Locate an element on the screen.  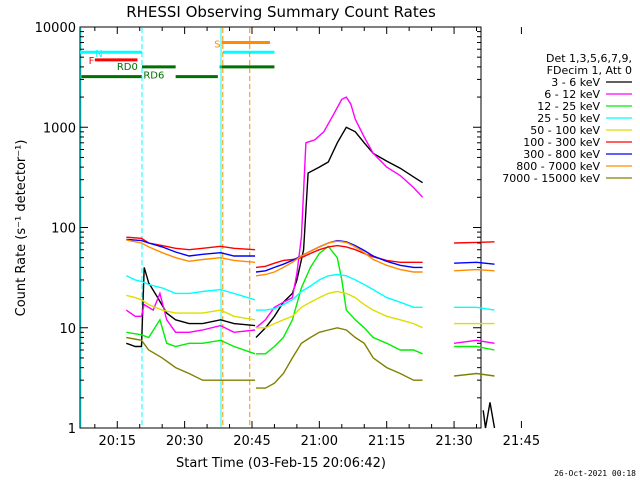
legend-label: 800 - 7000 keV is located at coordinates (558, 166).